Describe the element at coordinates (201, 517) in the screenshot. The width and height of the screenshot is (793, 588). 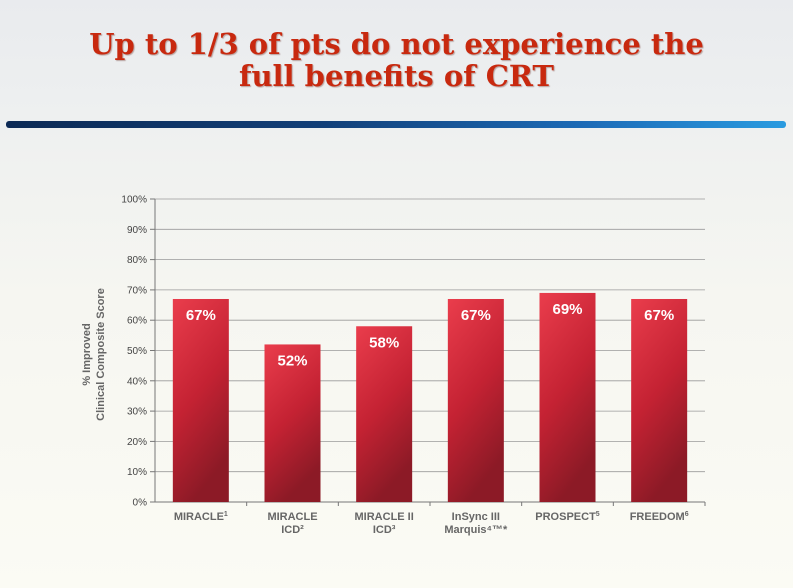
I see `x-category-label: MIRACLE1` at that location.